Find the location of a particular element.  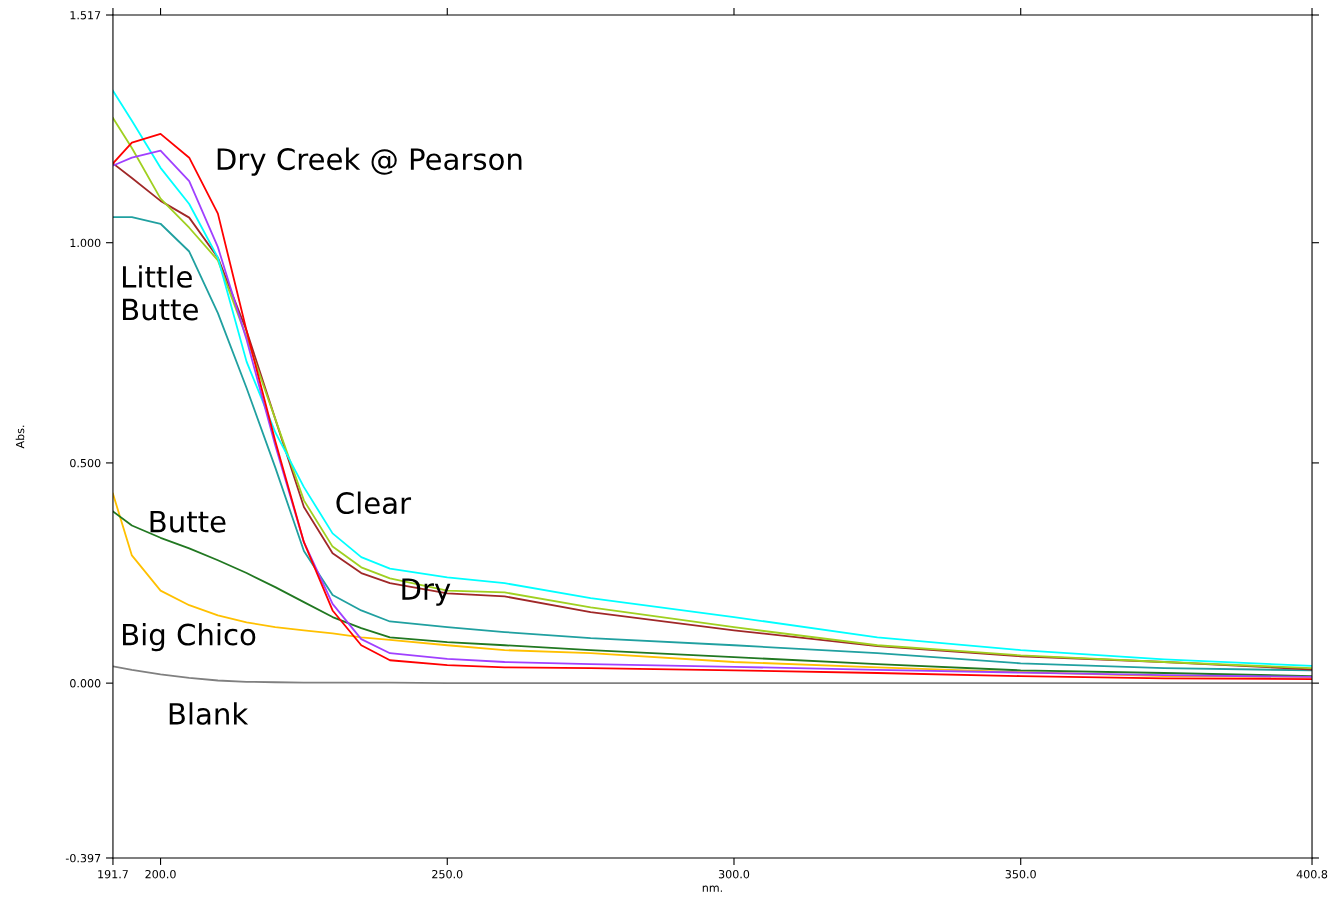

x-tick-label: 300.0 is located at coordinates (734, 874).